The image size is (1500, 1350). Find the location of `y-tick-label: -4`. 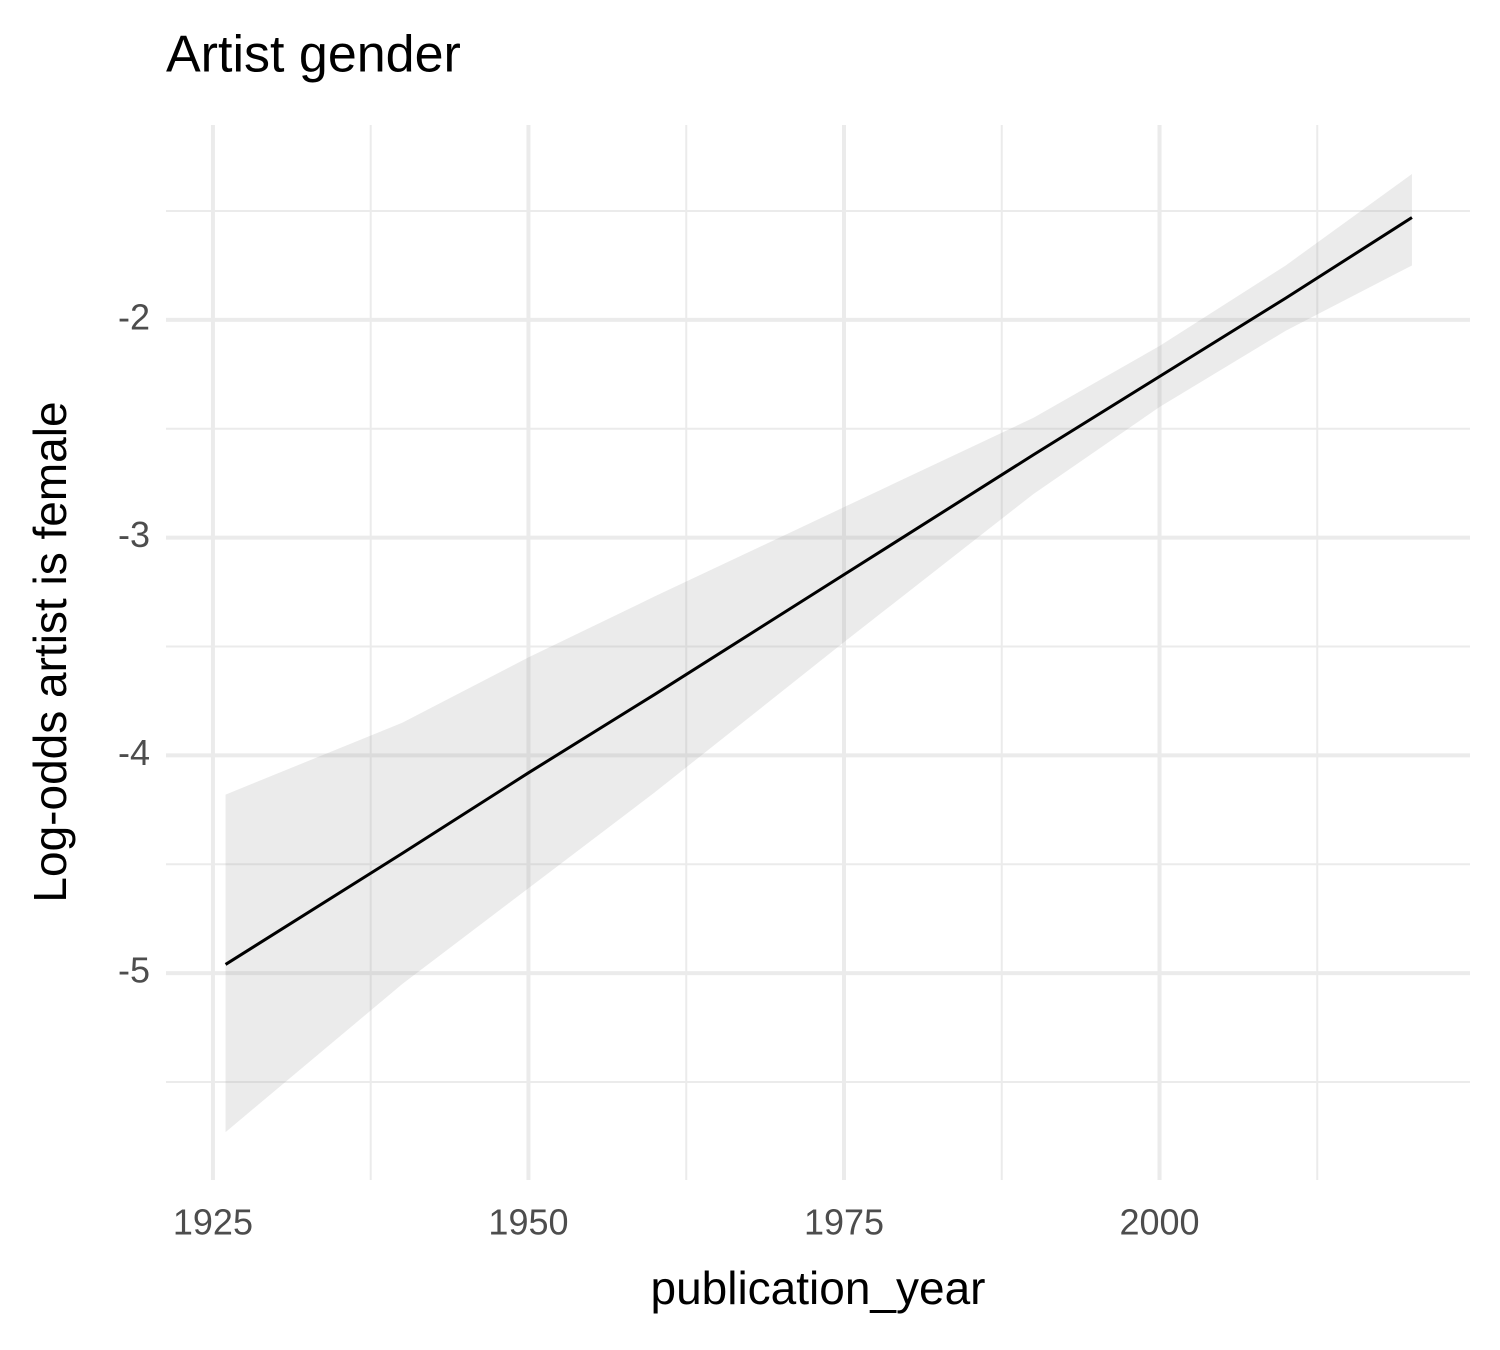

y-tick-label: -4 is located at coordinates (134, 752).